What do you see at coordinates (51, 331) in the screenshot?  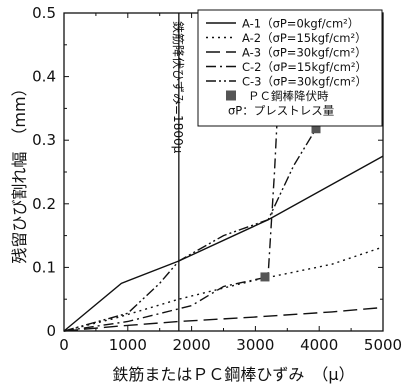 I see `y-tick-label: 0` at bounding box center [51, 331].